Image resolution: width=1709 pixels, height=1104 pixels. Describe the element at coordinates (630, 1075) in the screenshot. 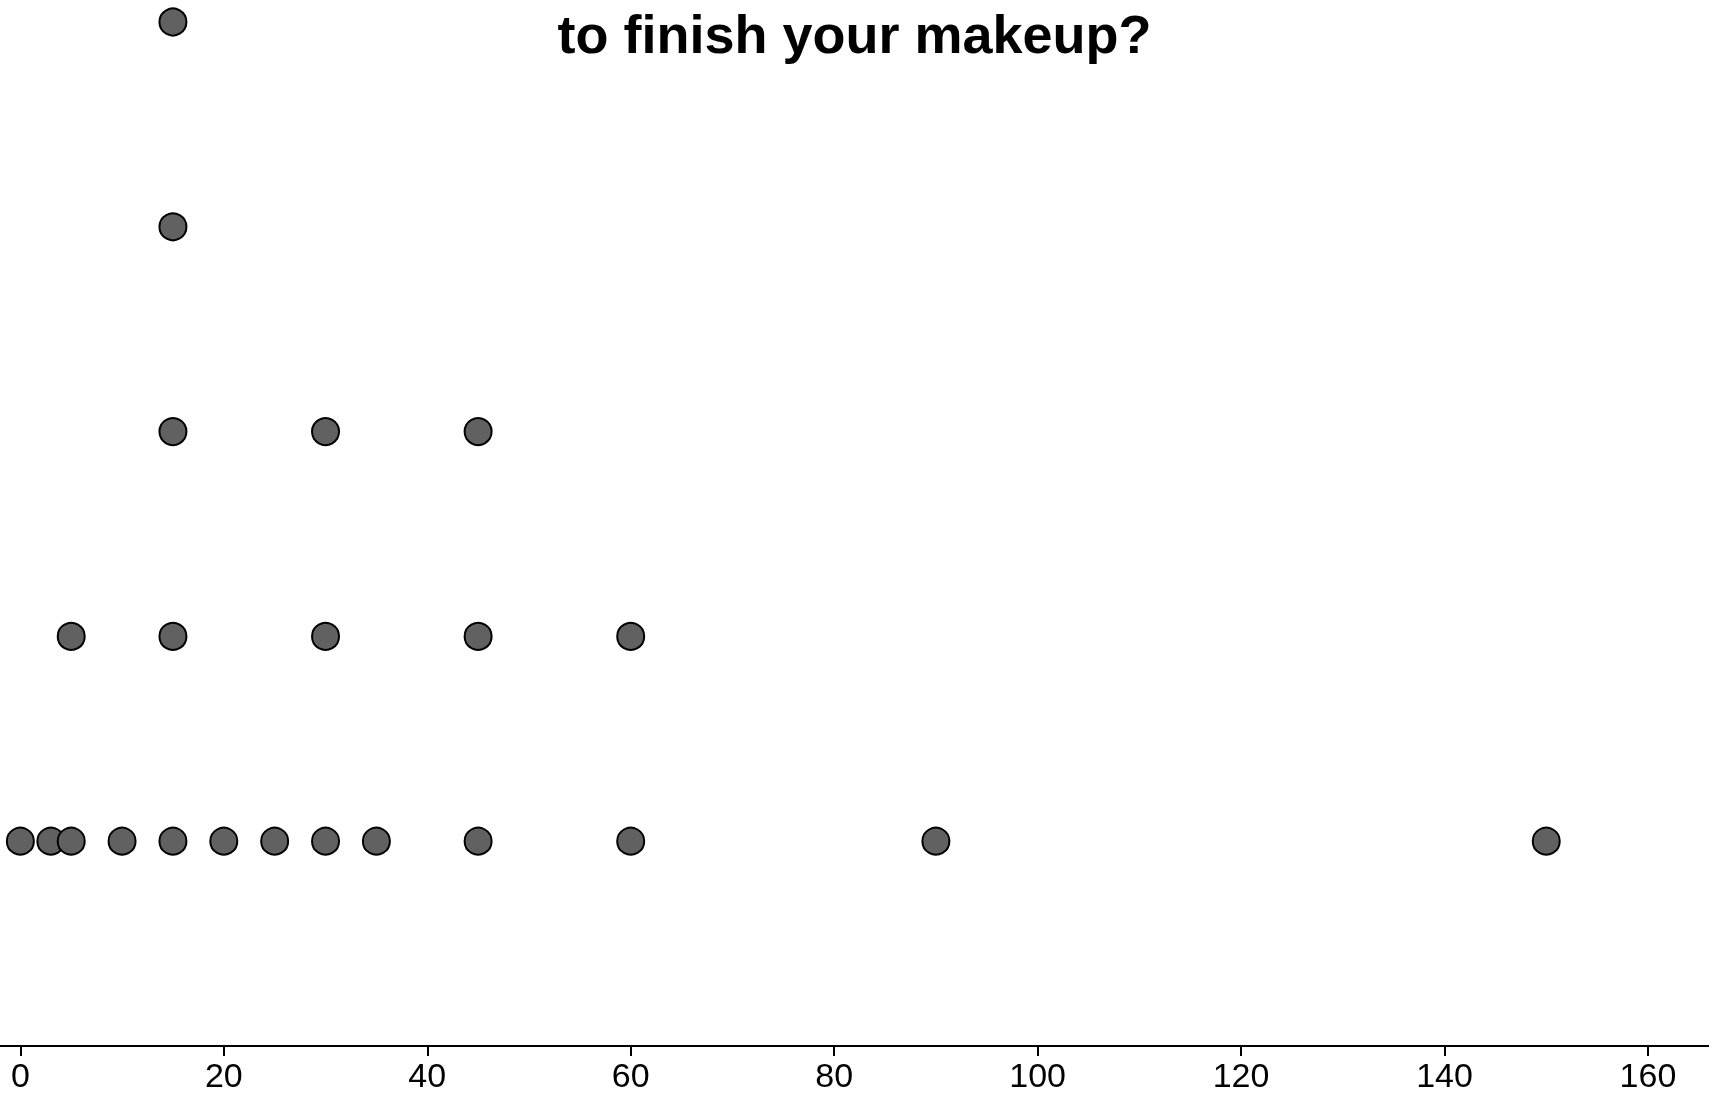

I see `x-tick-label: 60` at that location.